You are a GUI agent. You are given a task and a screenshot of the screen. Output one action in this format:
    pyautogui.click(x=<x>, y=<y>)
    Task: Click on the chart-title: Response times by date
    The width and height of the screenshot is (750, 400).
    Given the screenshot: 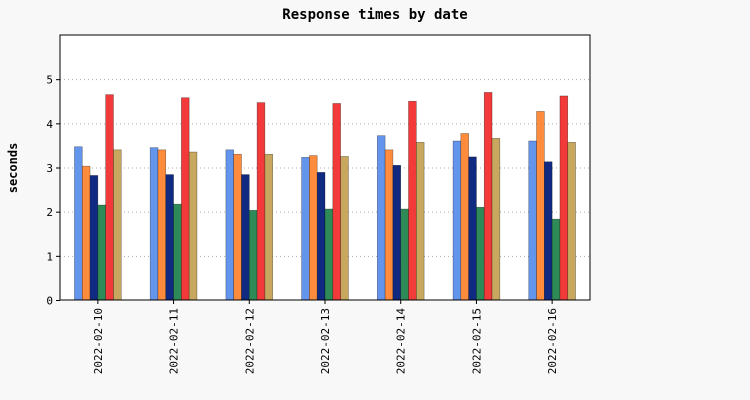 What is the action you would take?
    pyautogui.click(x=374, y=15)
    